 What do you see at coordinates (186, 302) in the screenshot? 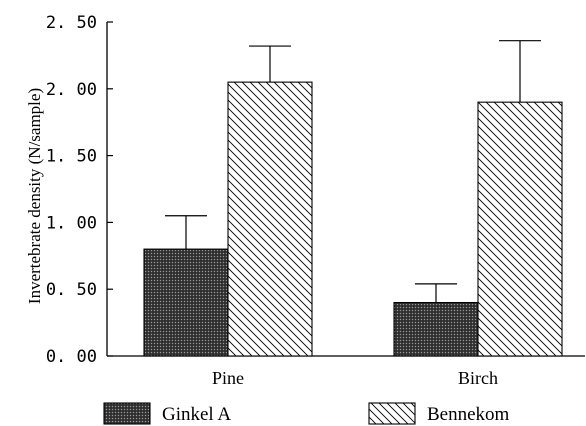
I see `bar-ginkel-a-pine` at bounding box center [186, 302].